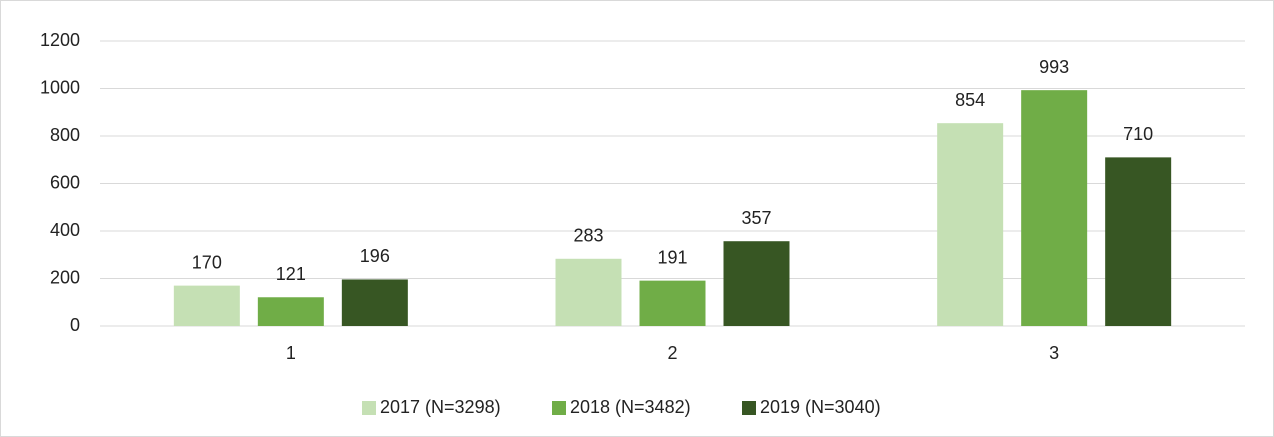  What do you see at coordinates (970, 100) in the screenshot?
I see `data-label: 854` at bounding box center [970, 100].